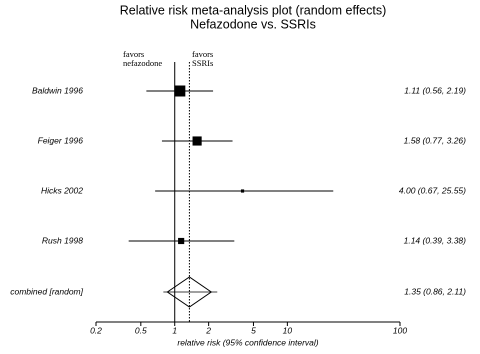 This screenshot has width=480, height=354. Describe the element at coordinates (253, 24) in the screenshot. I see `chart-subtitle: Nefazodone vs. SSRIs` at that location.